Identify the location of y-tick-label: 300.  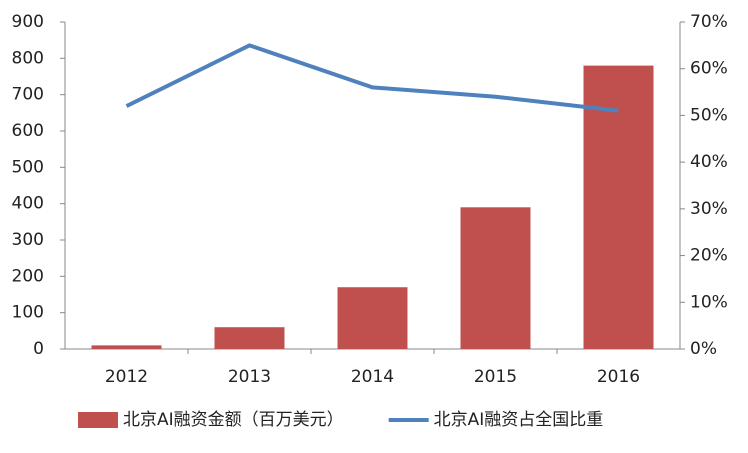
(28, 240).